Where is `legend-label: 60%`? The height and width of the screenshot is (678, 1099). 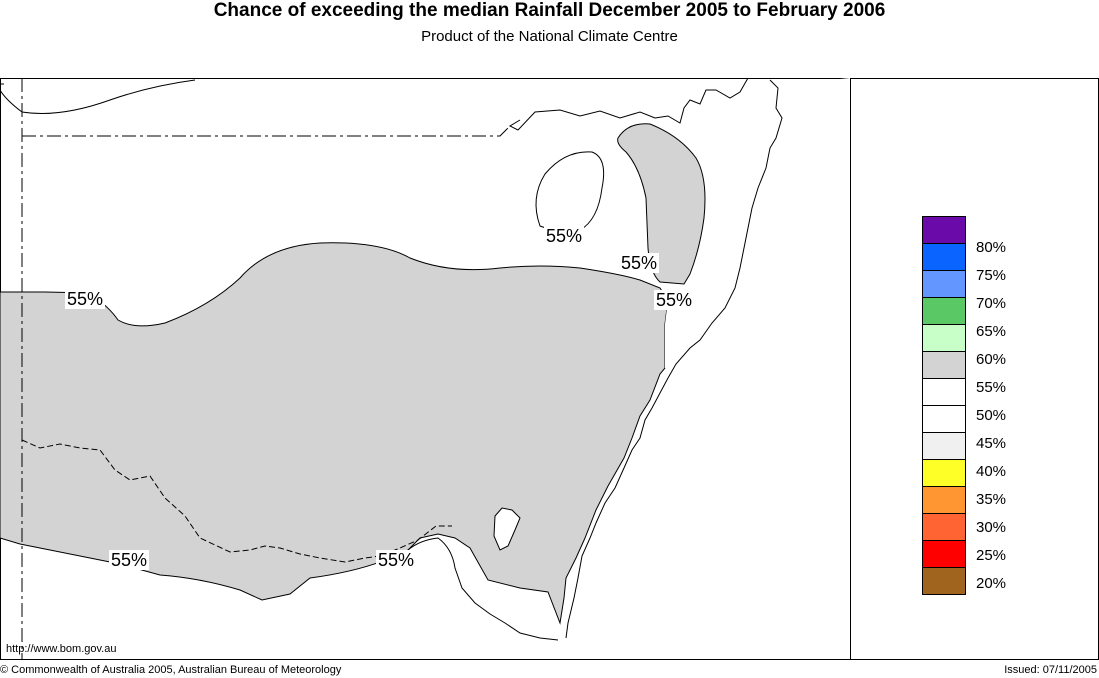 legend-label: 60% is located at coordinates (991, 359).